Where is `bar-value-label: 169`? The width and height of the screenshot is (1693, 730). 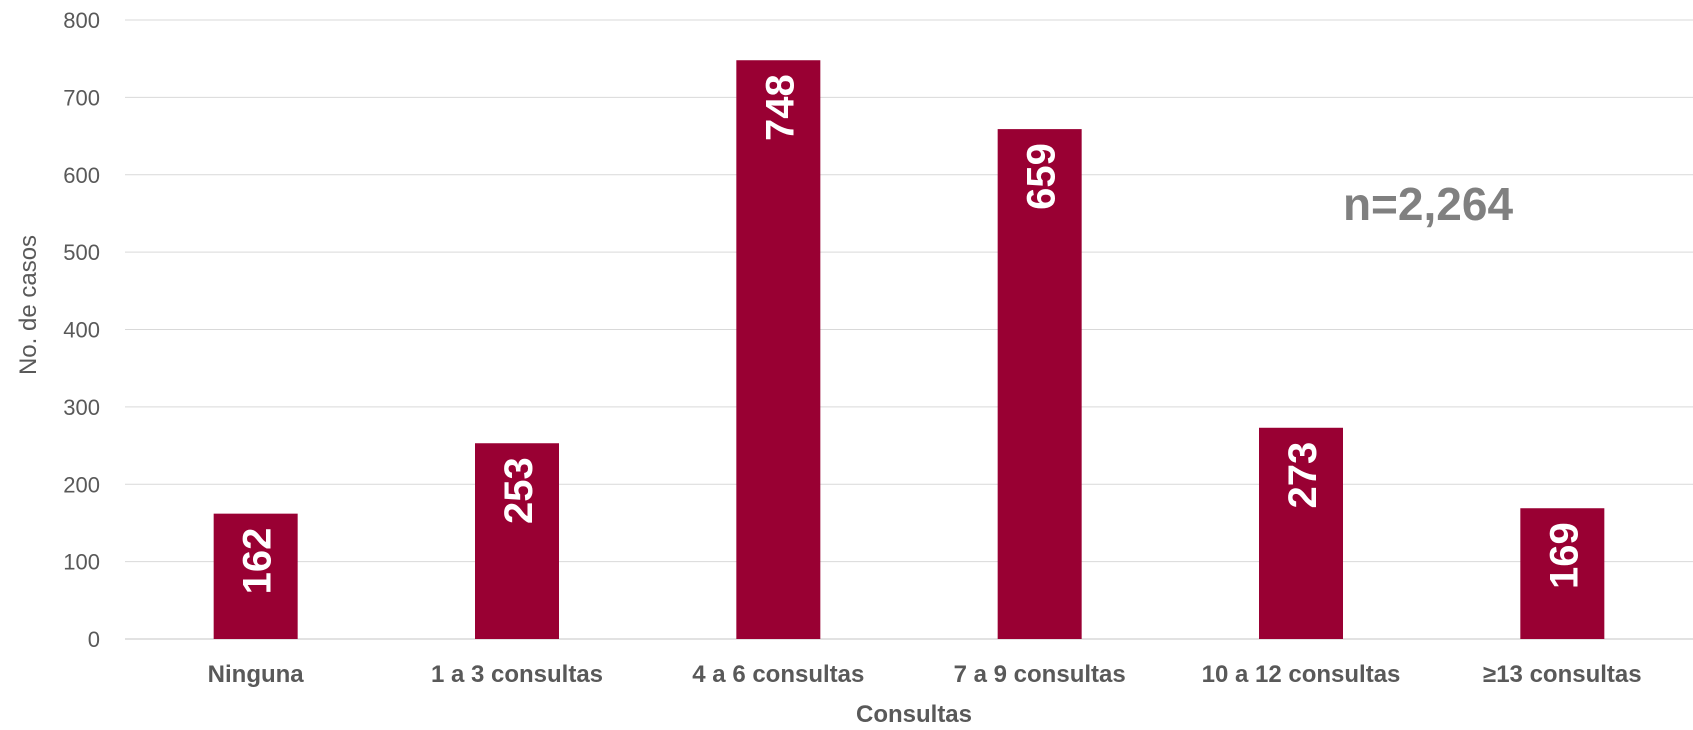 bar-value-label: 169 is located at coordinates (1564, 555).